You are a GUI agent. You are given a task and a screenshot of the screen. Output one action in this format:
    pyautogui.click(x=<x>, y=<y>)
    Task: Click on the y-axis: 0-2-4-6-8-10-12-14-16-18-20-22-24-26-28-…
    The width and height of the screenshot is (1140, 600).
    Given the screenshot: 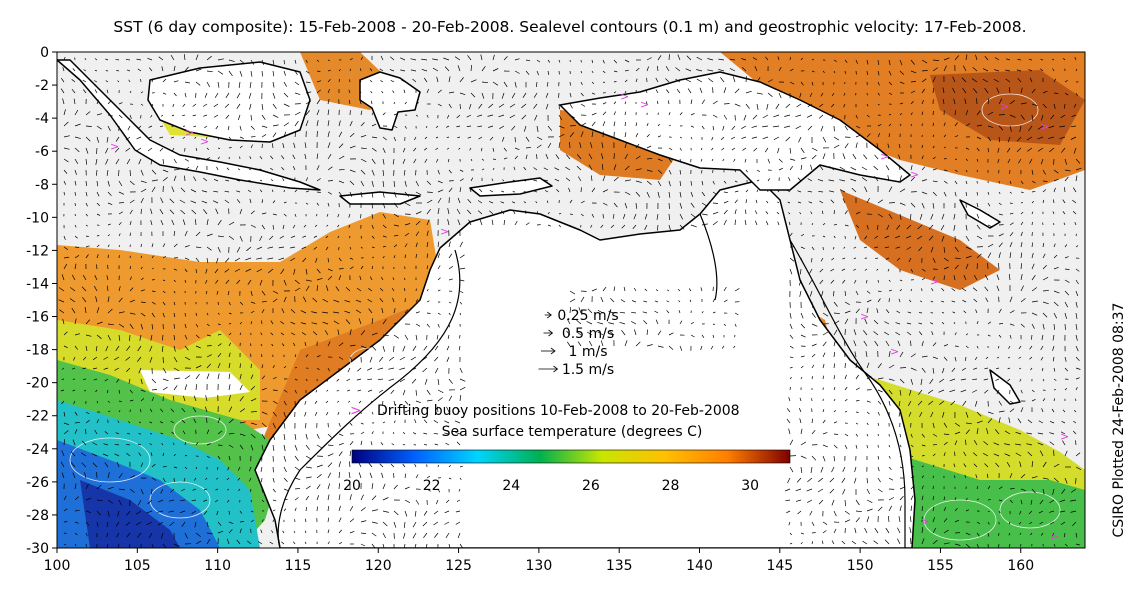 What is the action you would take?
    pyautogui.click(x=41, y=301)
    